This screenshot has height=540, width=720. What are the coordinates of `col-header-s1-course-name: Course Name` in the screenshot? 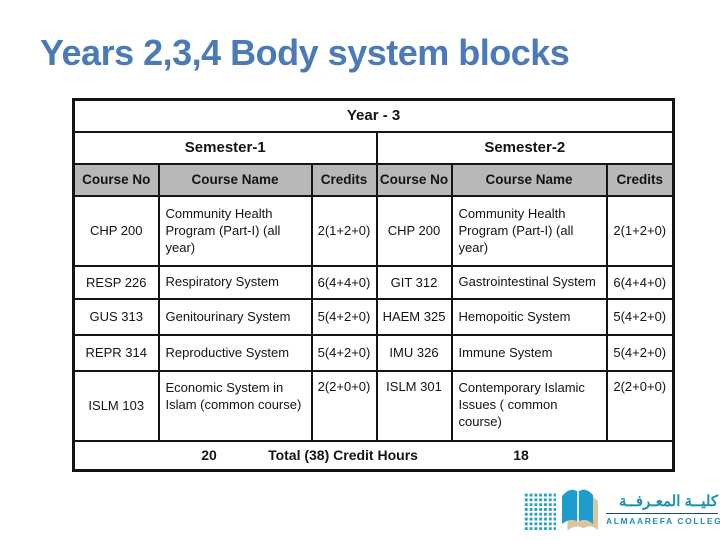 It's located at (235, 179).